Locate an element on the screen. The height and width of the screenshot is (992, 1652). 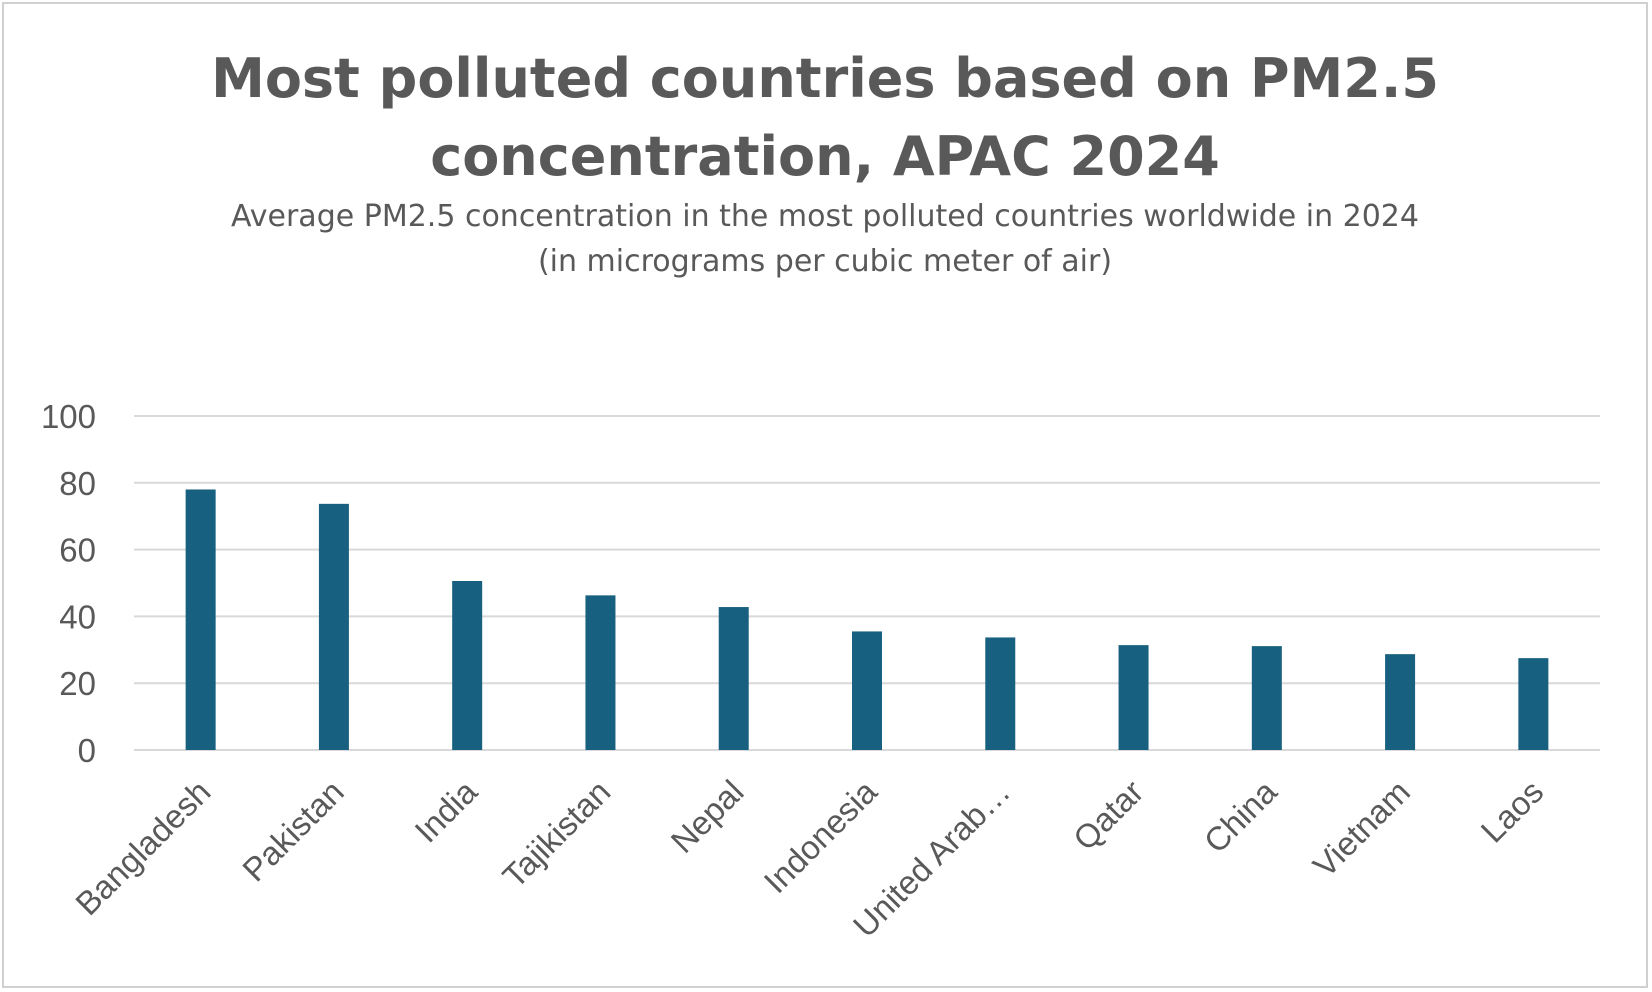
y-tick-label: 20 is located at coordinates (77, 683).